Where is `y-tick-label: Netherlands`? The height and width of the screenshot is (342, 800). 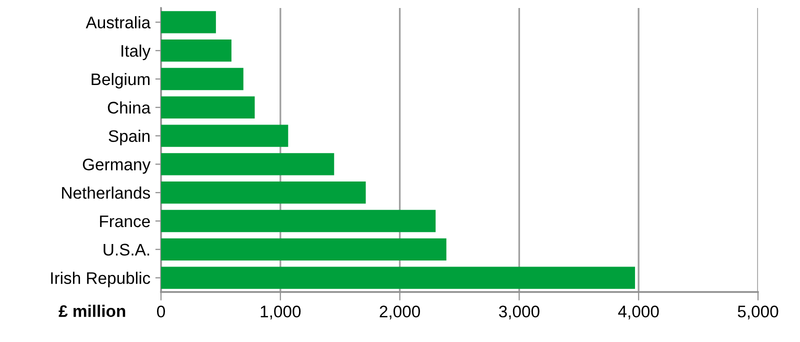 y-tick-label: Netherlands is located at coordinates (106, 192).